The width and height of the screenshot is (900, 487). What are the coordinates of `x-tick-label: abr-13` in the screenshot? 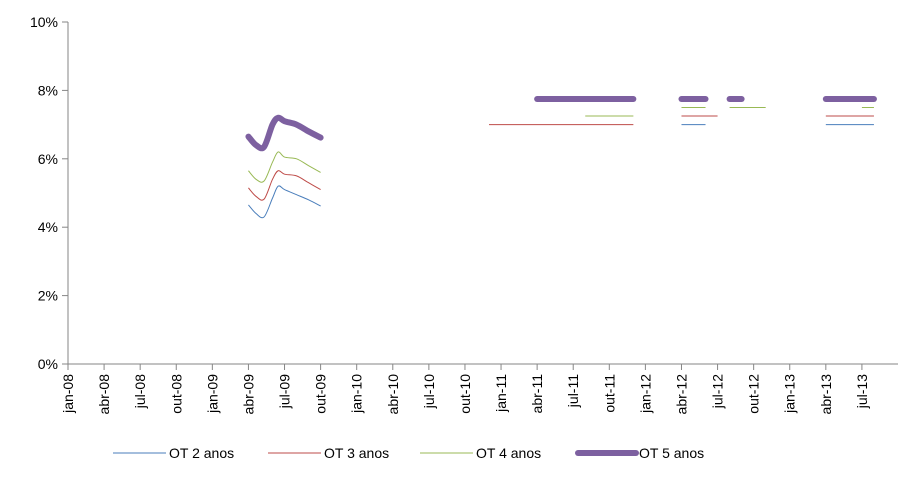 It's located at (826, 394).